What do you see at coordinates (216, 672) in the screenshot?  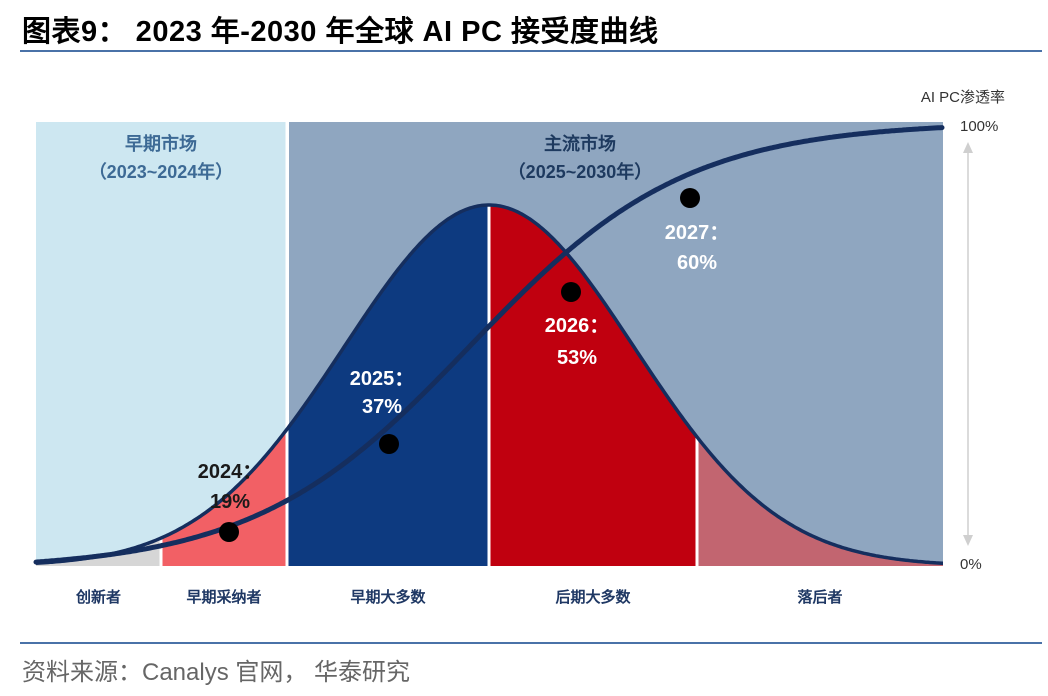 I see `source-note: 资料来源：Canalys 官网， 华泰研究` at bounding box center [216, 672].